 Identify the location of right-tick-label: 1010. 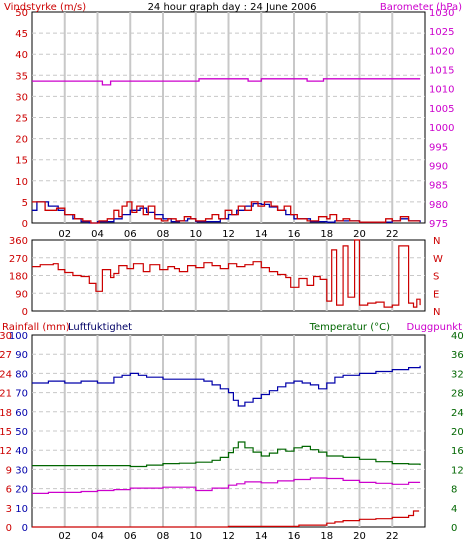
(441, 90).